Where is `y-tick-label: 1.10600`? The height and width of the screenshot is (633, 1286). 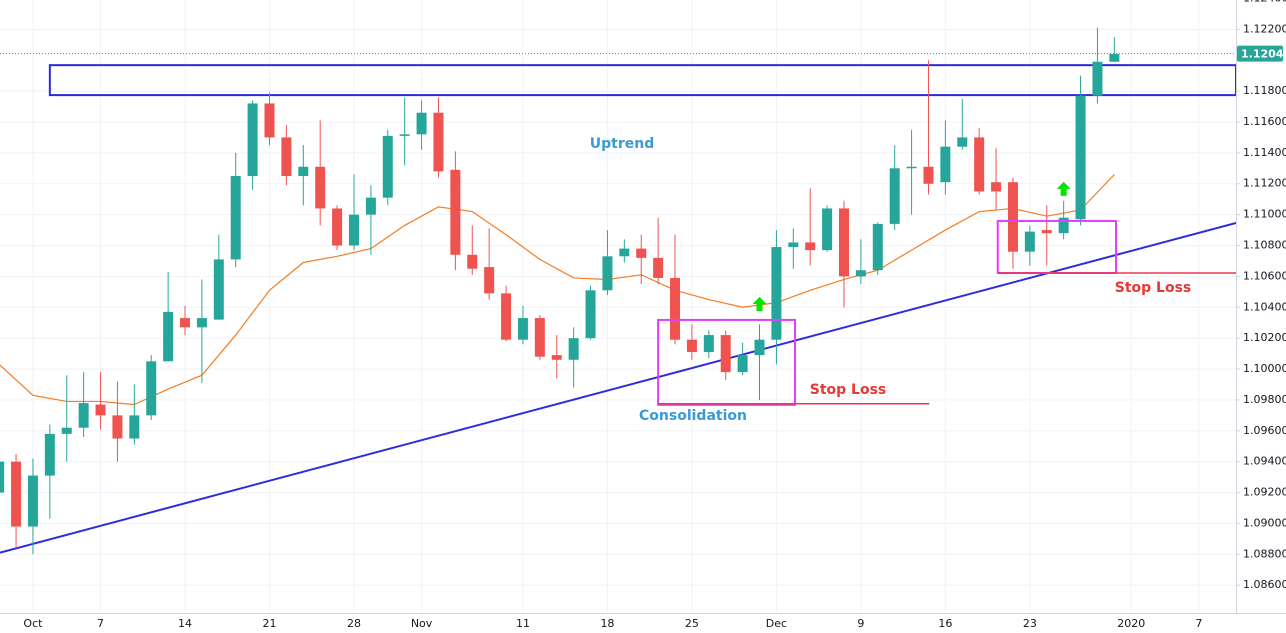
y-tick-label: 1.10600 is located at coordinates (1264, 275).